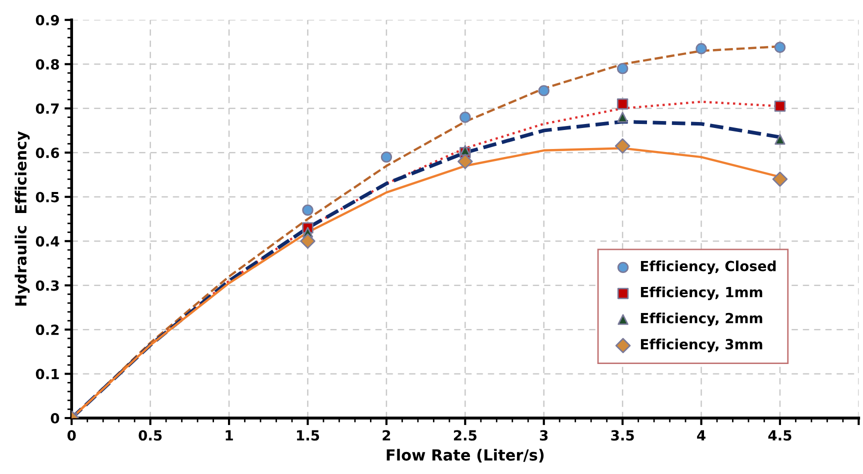 The width and height of the screenshot is (863, 474). What do you see at coordinates (71, 435) in the screenshot?
I see `x-tick-label: 0` at bounding box center [71, 435].